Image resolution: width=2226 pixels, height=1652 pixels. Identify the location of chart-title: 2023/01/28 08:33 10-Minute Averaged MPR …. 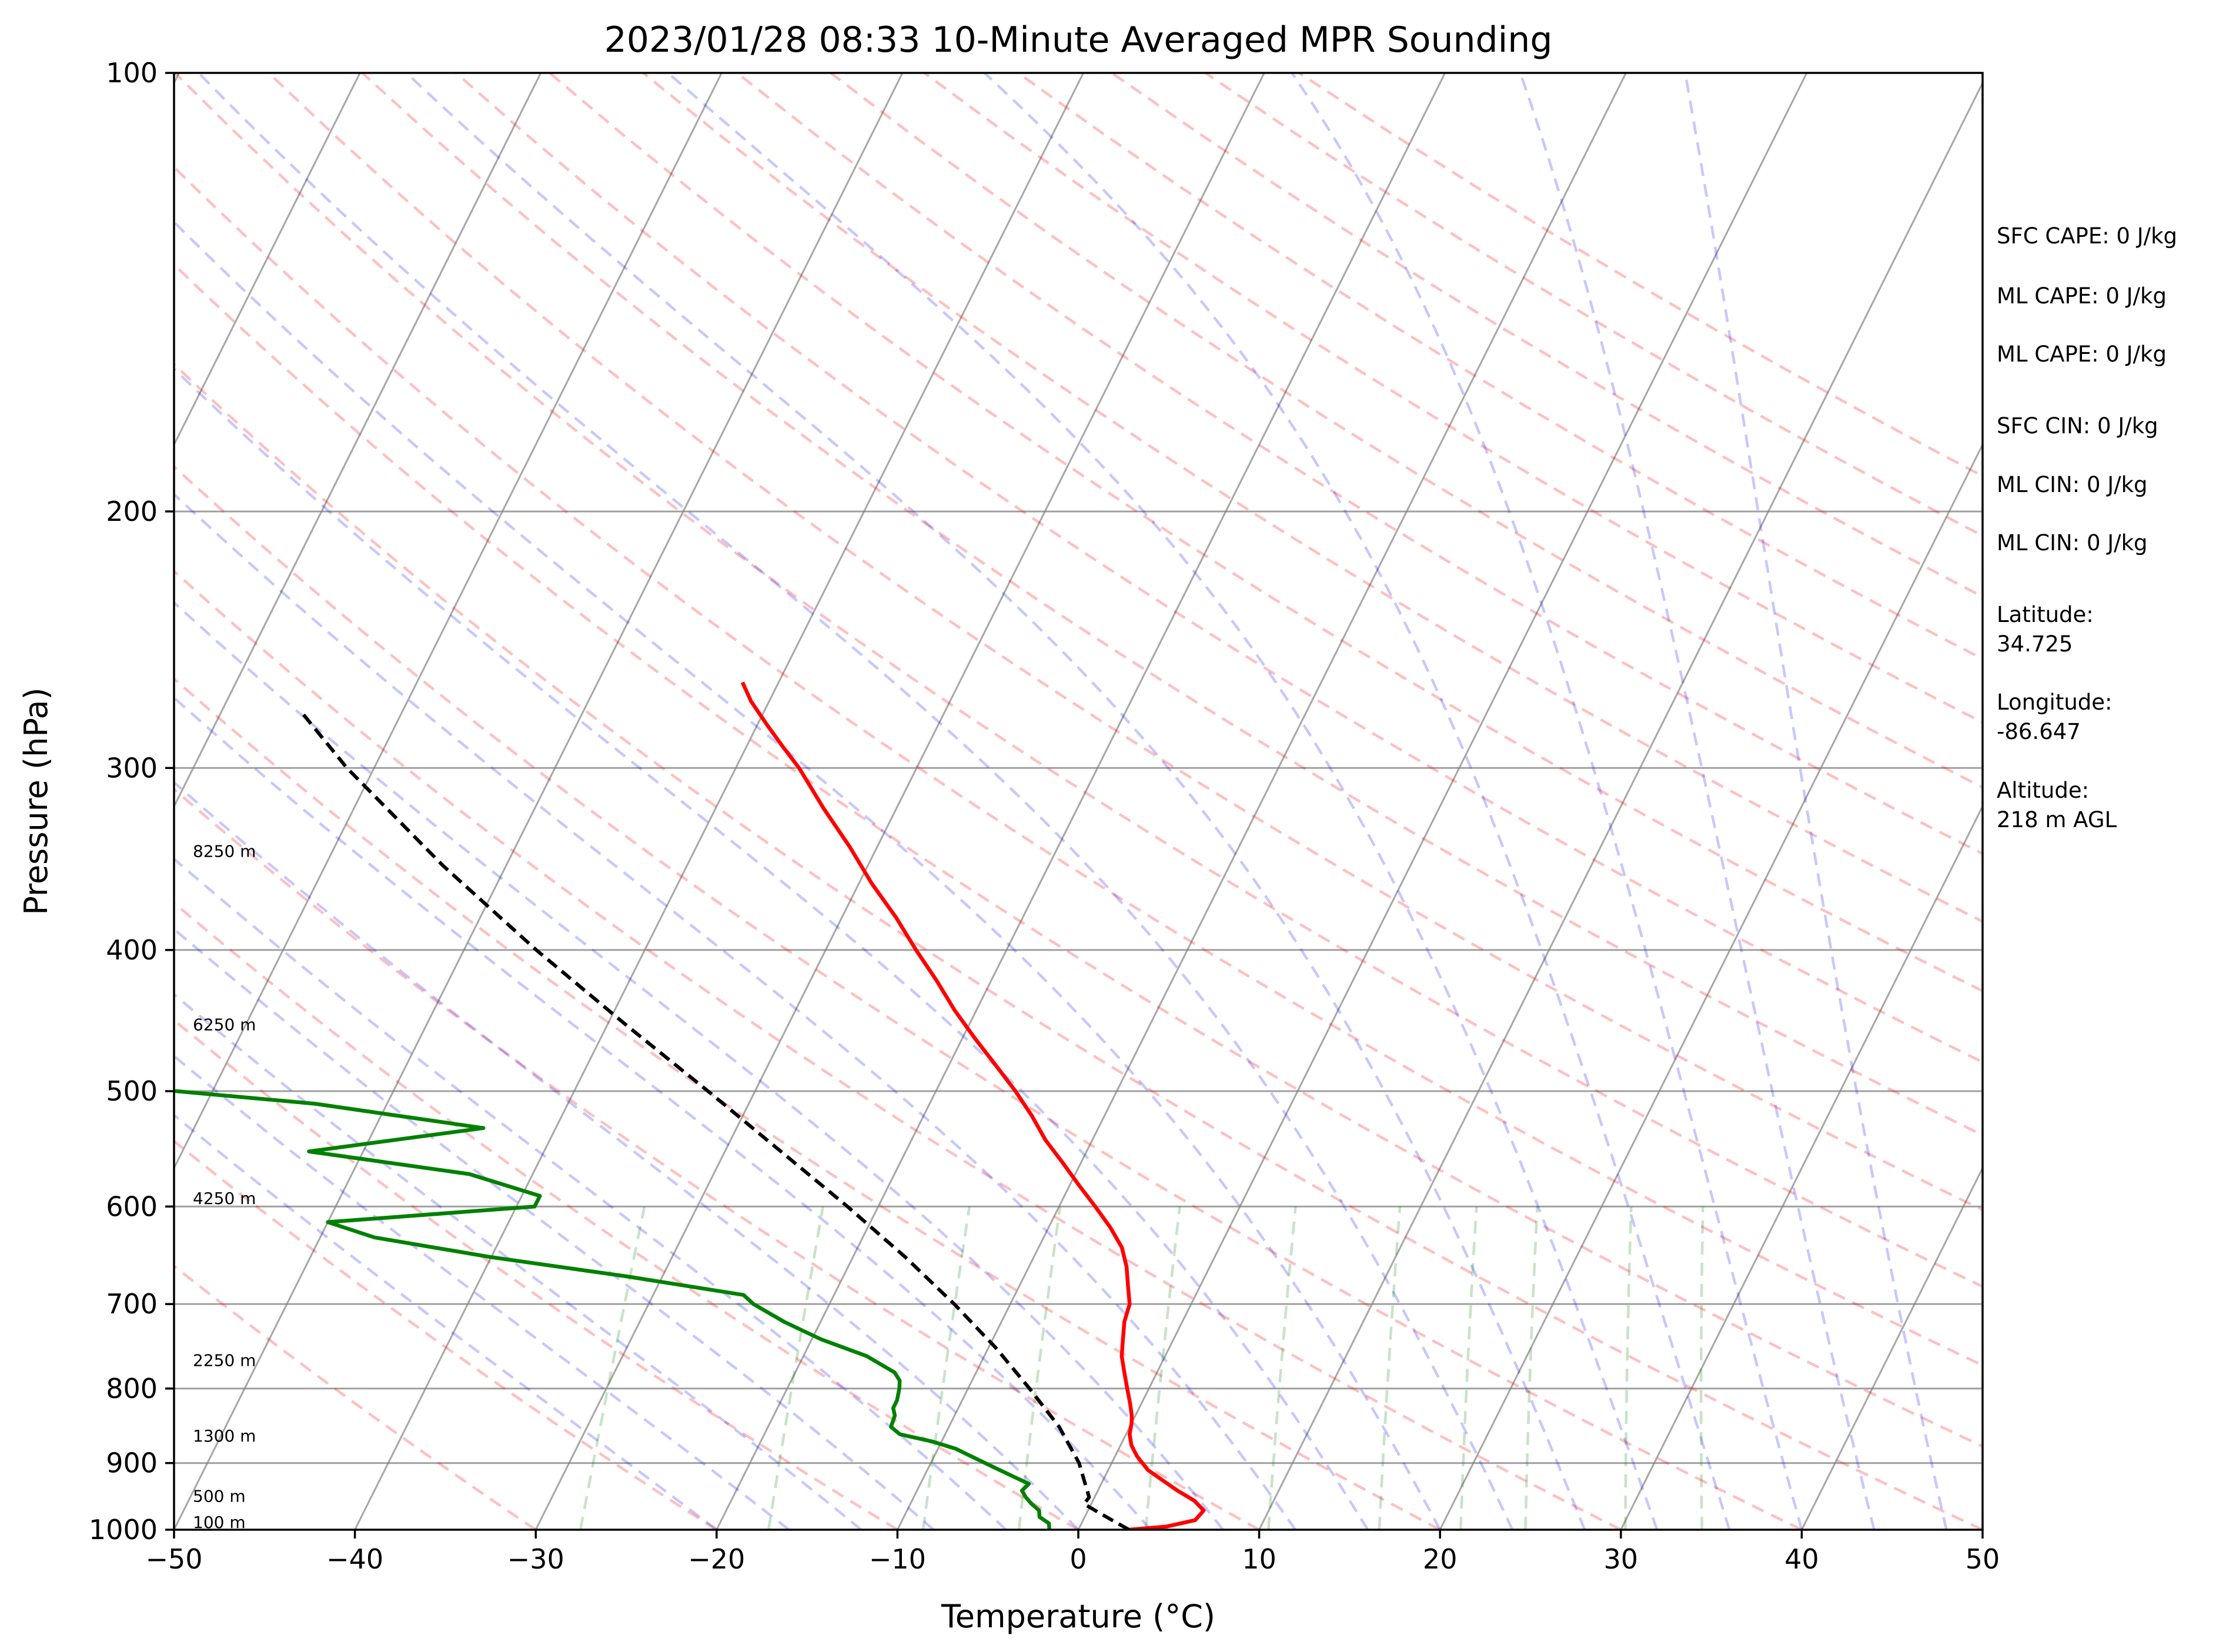
(1078, 40).